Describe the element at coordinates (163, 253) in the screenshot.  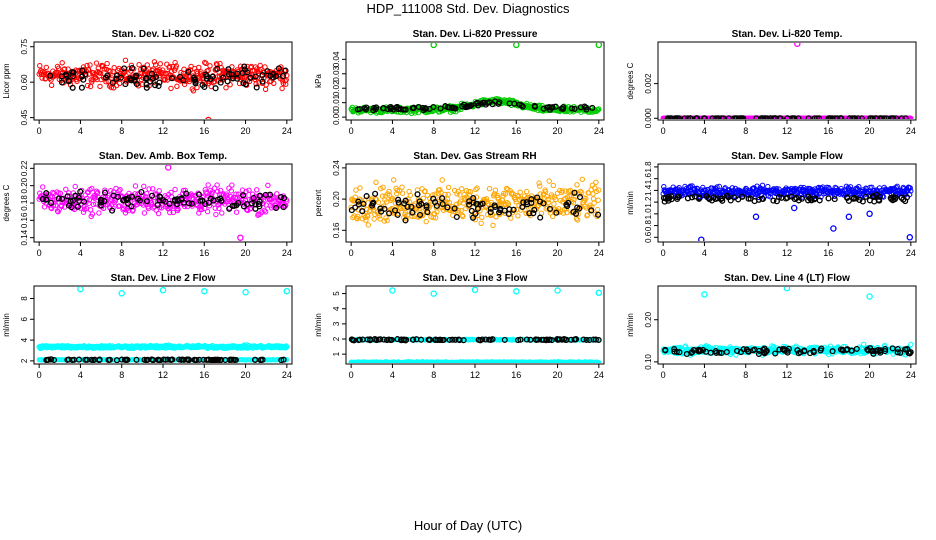
I see `x-tick-label: 12` at that location.